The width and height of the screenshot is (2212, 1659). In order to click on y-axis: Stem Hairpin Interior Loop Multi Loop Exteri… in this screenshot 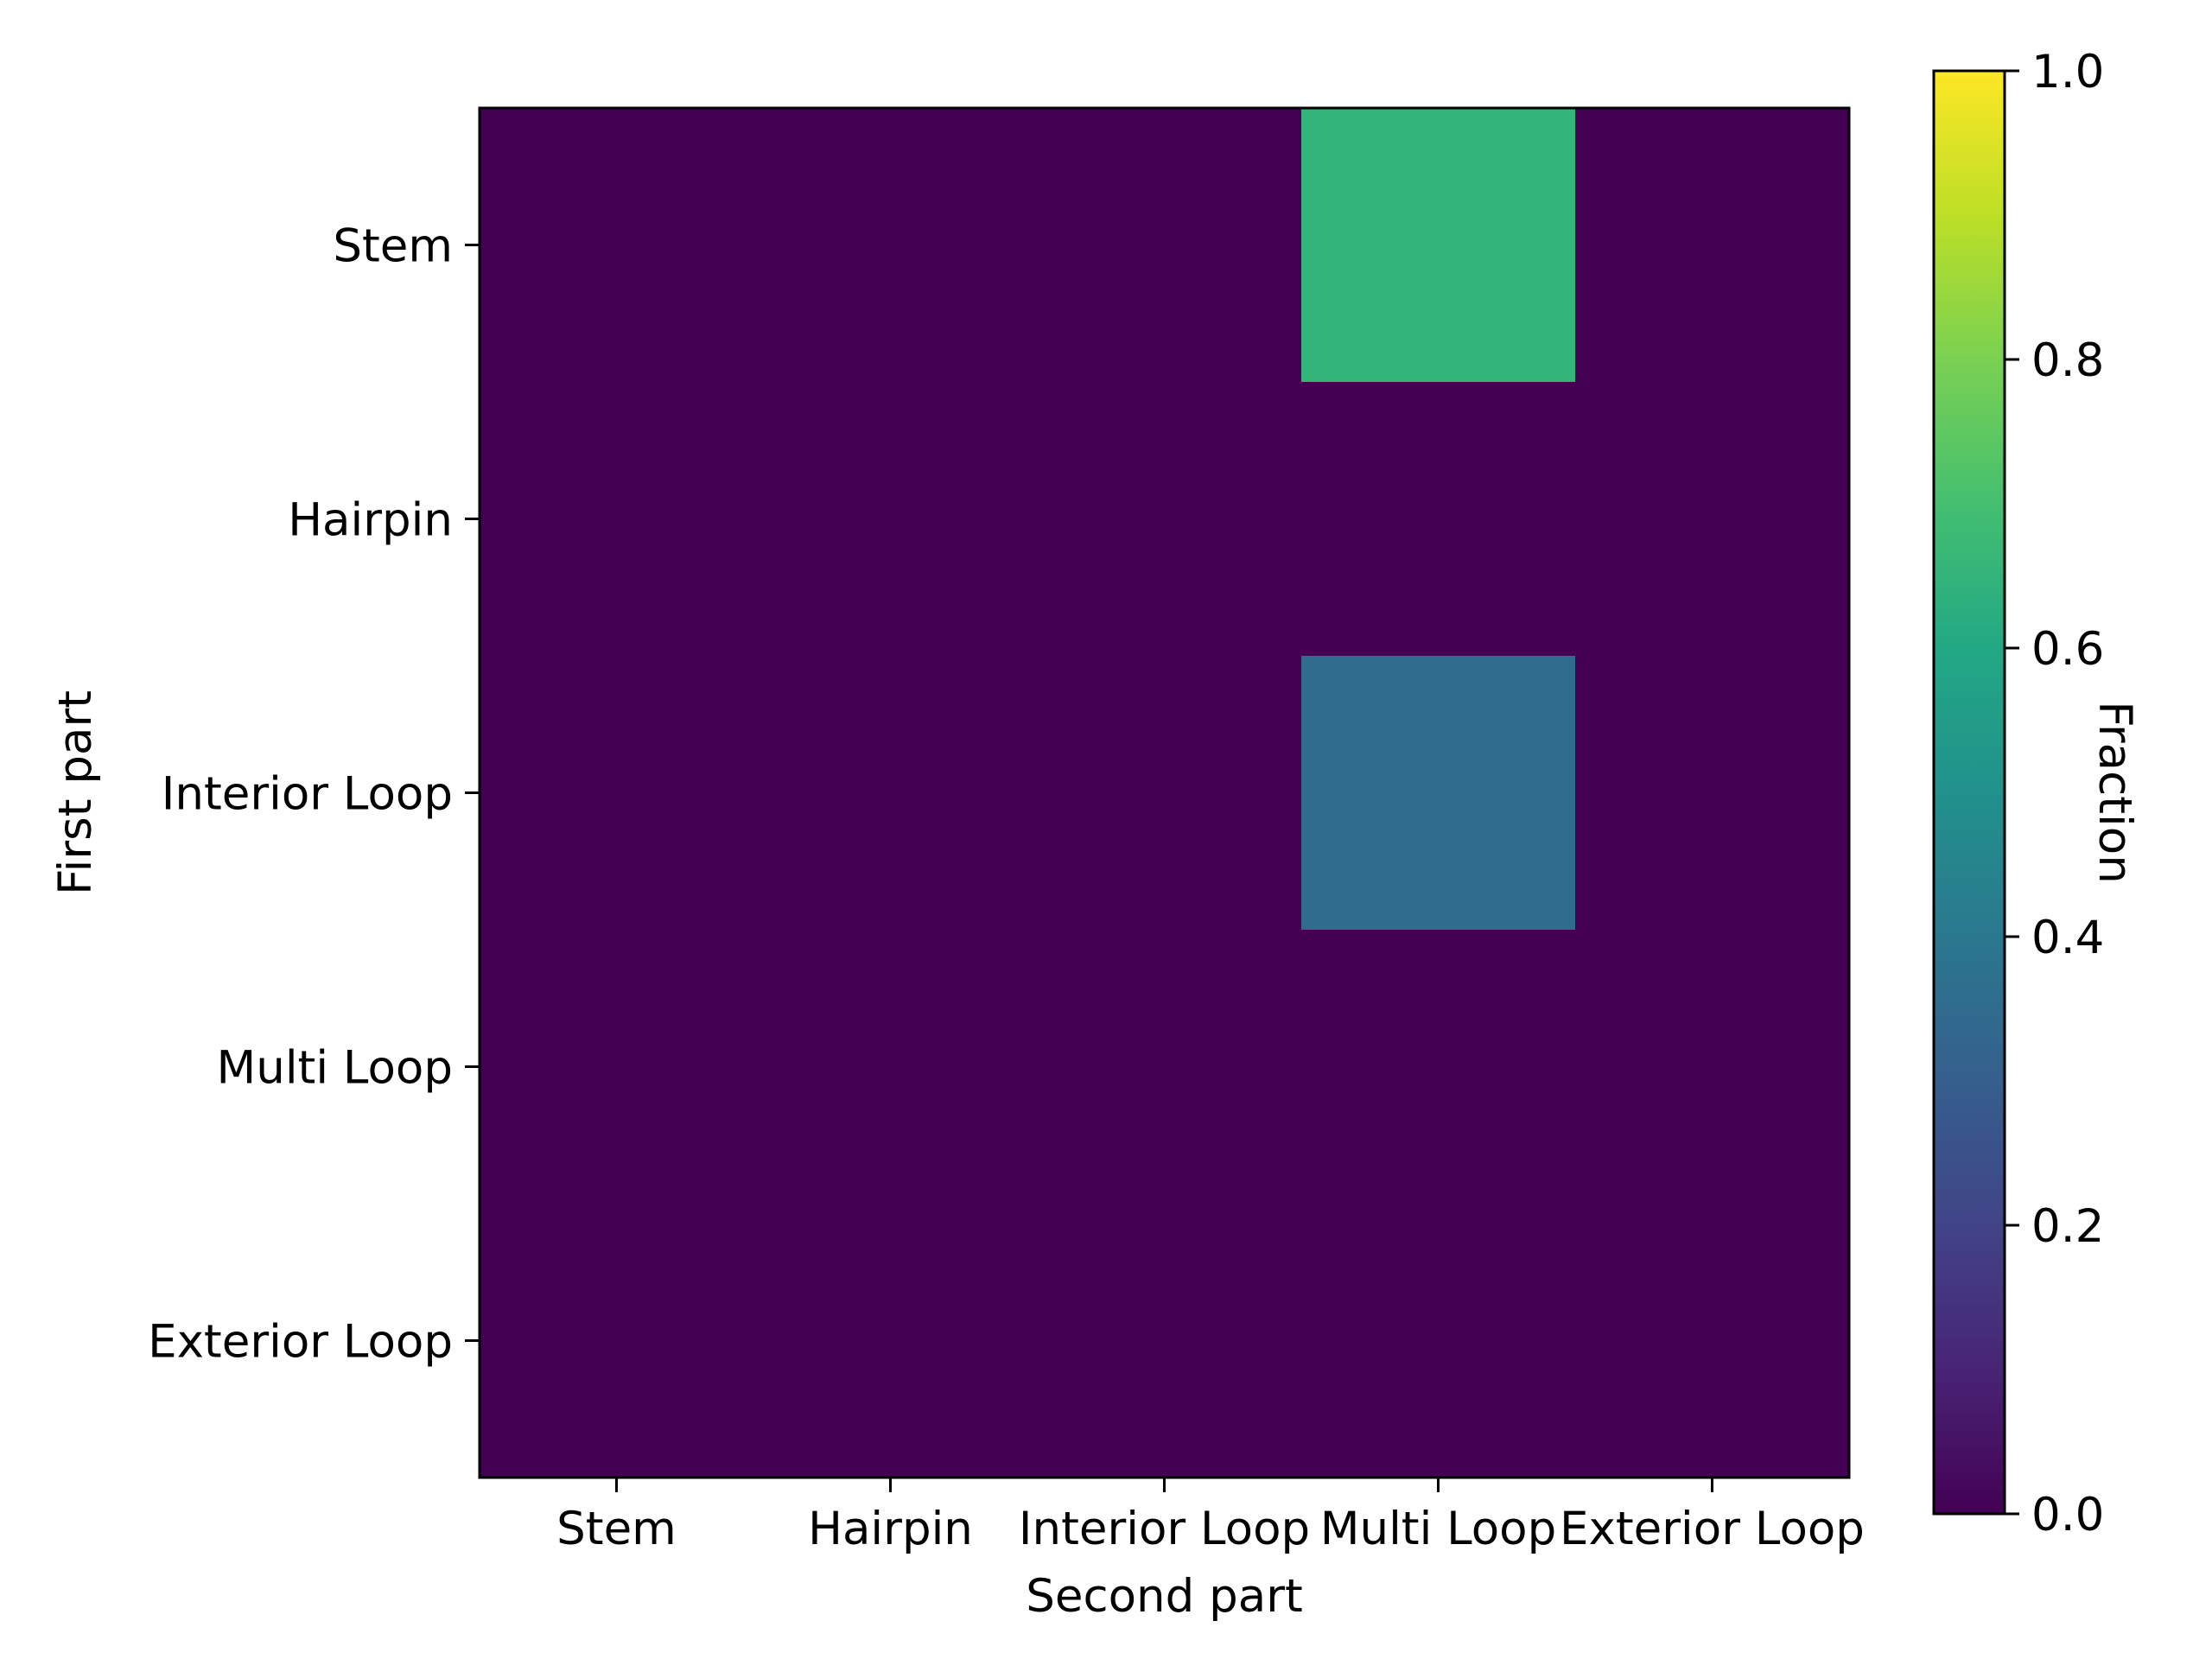, I will do `click(314, 794)`.